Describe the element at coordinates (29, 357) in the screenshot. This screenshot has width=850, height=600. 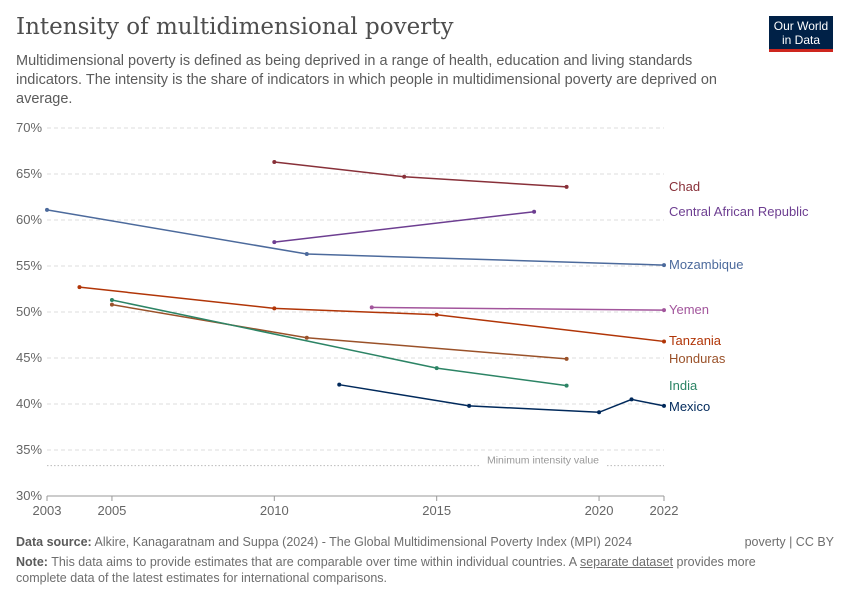
I see `y-tick-label: 45%` at that location.